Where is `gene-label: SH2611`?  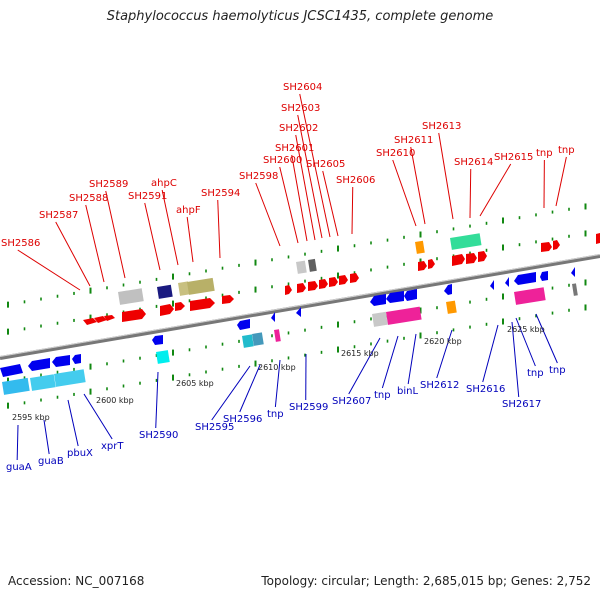
gene-label: SH2611 is located at coordinates (413, 140).